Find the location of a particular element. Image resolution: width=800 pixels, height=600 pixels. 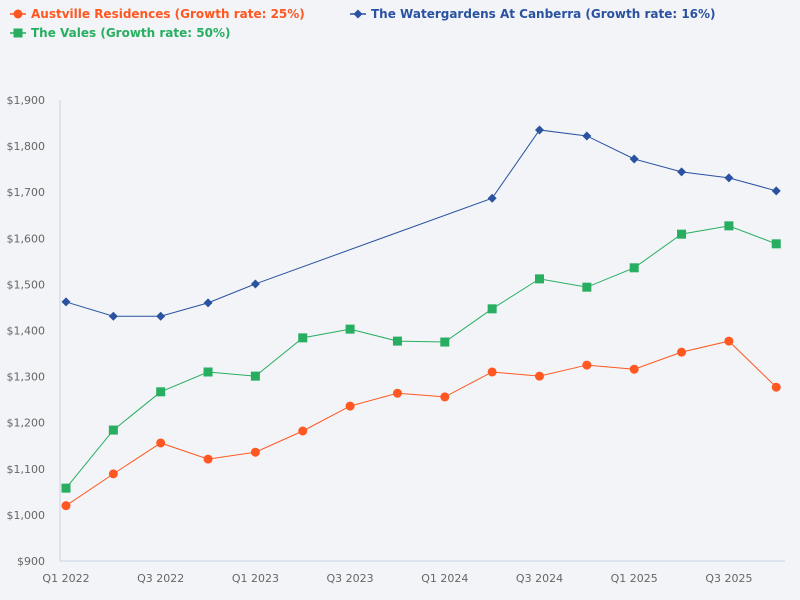

y-tick-label: $1,300 is located at coordinates (26, 377).